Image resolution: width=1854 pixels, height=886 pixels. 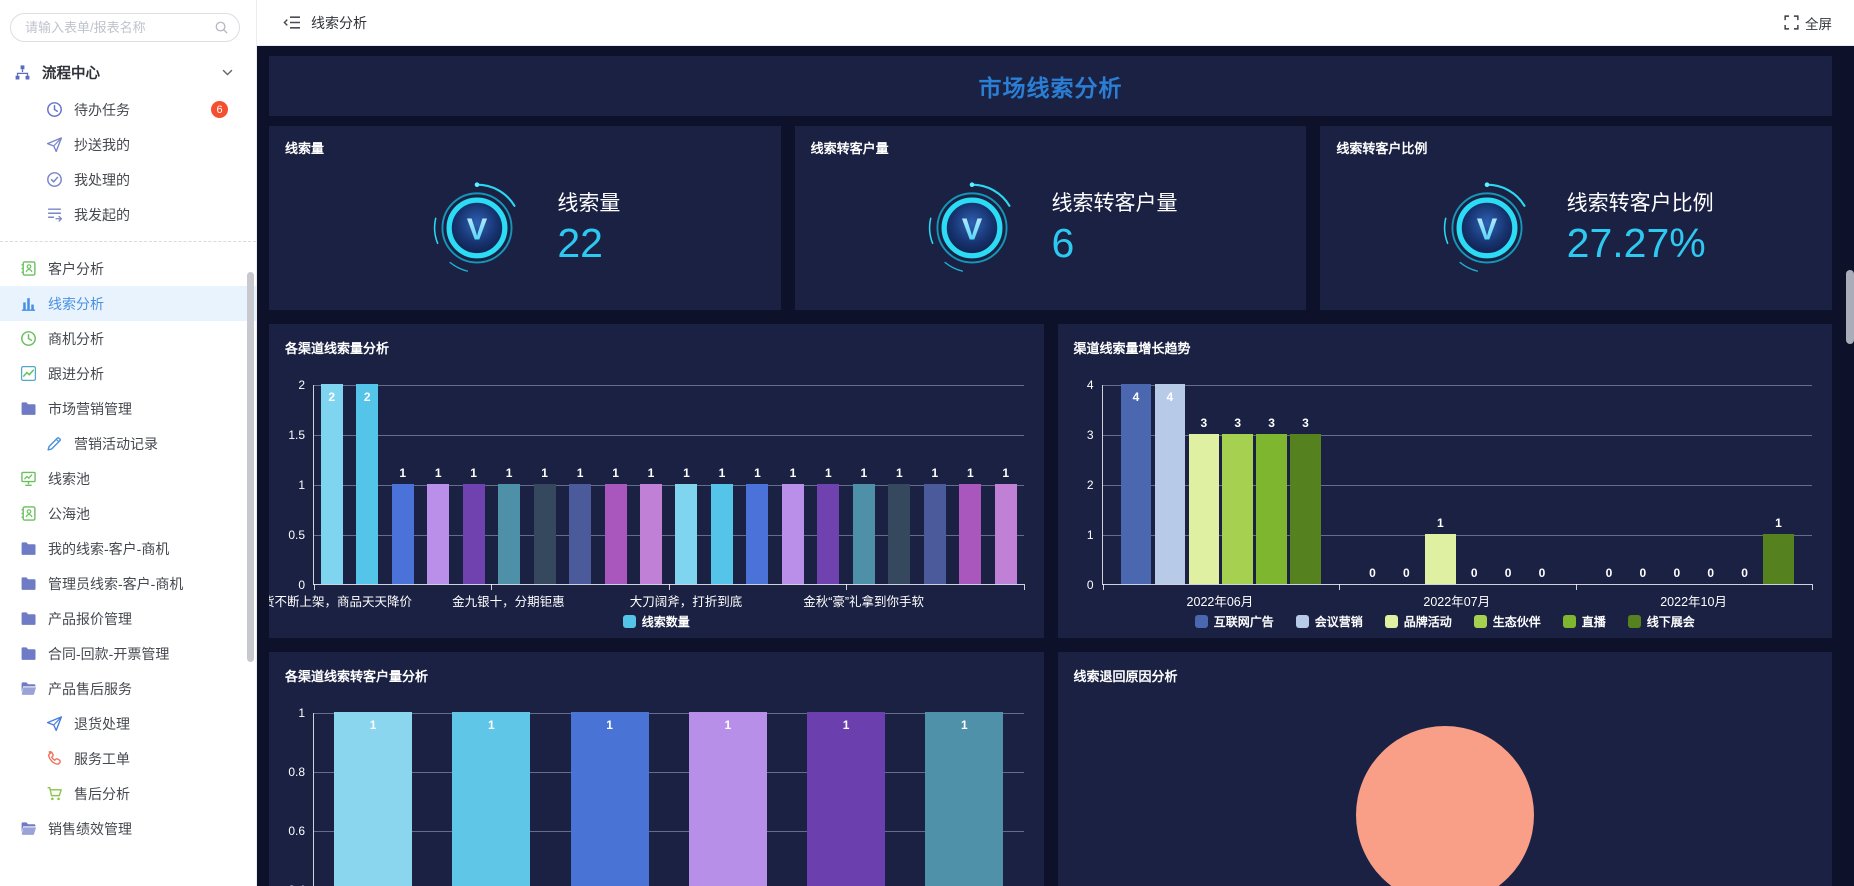 I want to click on sidebar-item-marketing-management: 市场营销管理, so click(x=128, y=408).